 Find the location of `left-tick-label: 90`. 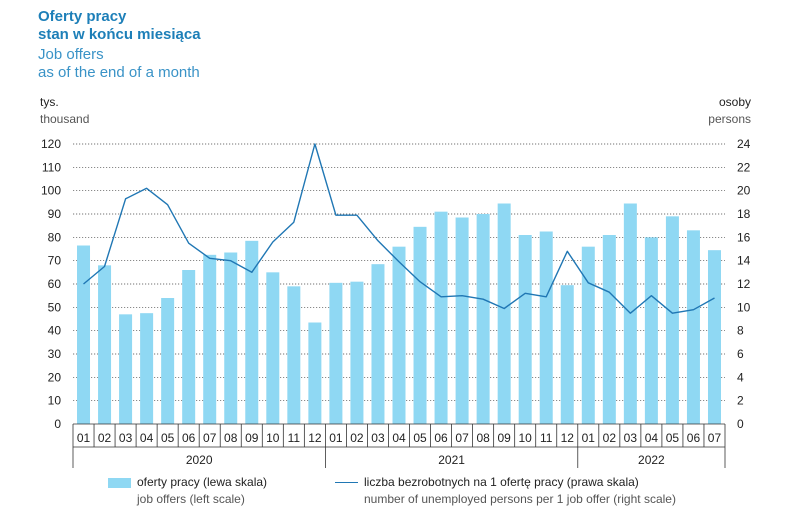

left-tick-label: 90 is located at coordinates (55, 214).